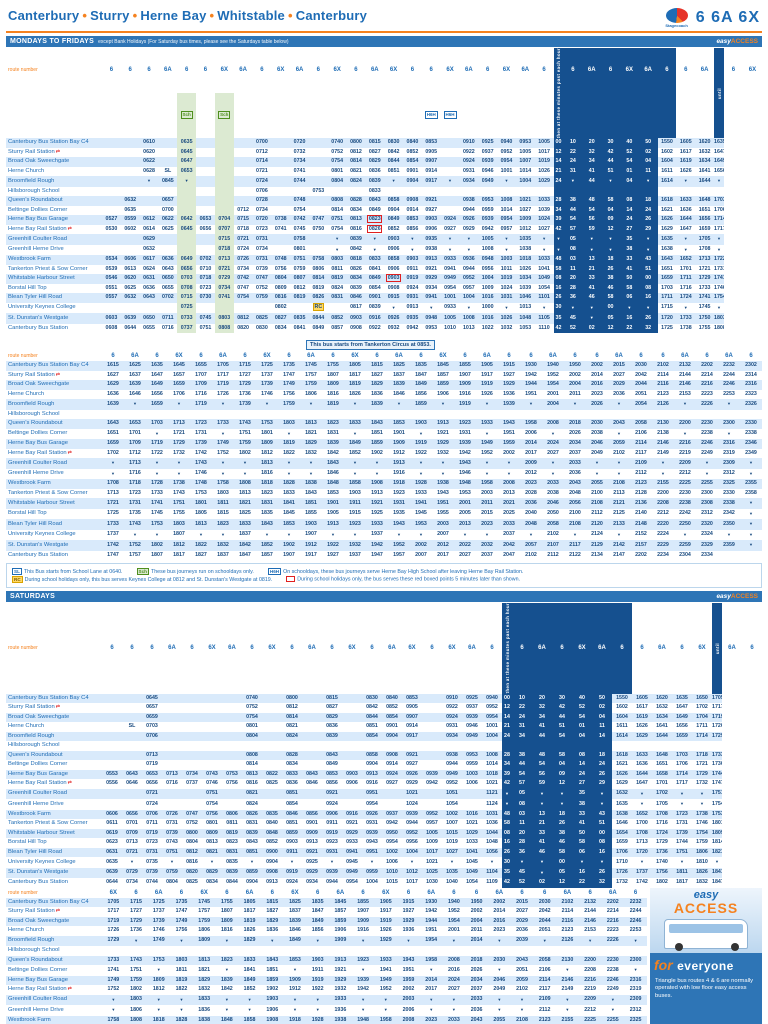  I want to click on time-cell: 2047, so click(509, 554).